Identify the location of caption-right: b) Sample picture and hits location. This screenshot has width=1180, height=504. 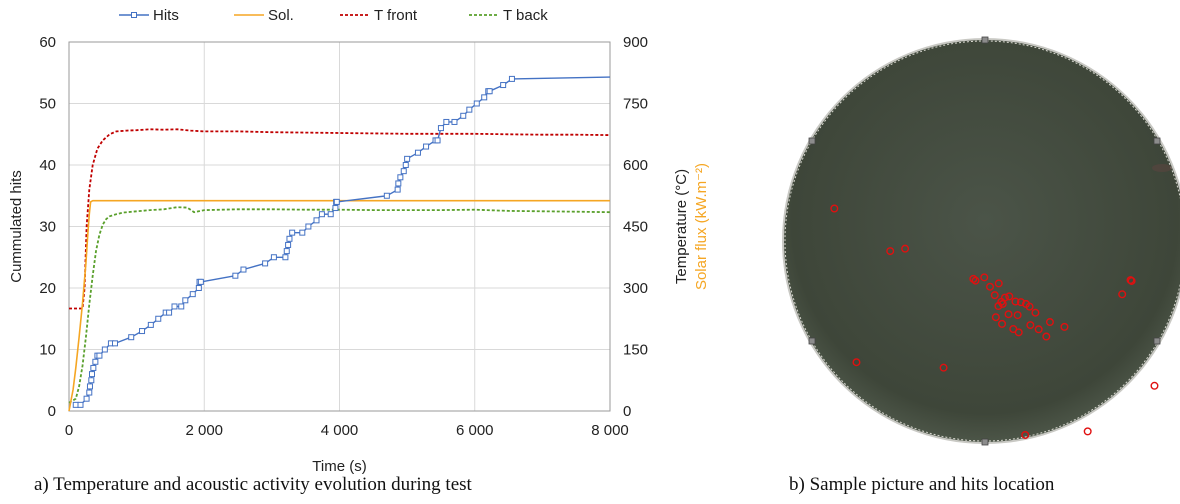
(922, 484).